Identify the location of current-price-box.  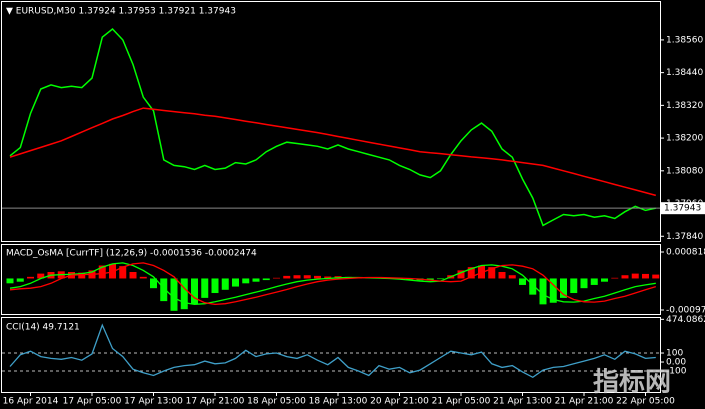
(683, 208).